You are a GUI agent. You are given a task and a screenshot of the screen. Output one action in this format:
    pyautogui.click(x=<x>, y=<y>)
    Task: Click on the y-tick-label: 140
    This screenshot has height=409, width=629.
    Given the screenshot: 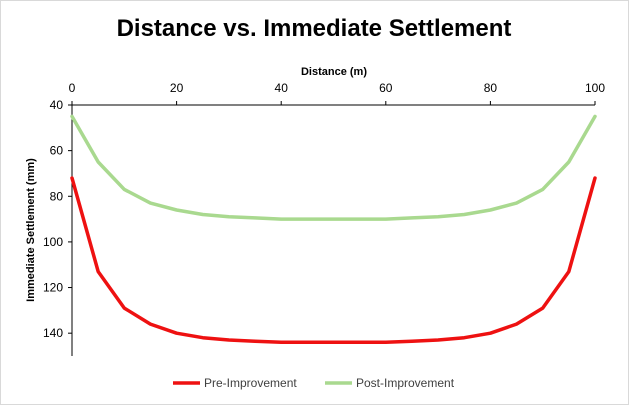 What is the action you would take?
    pyautogui.click(x=53, y=333)
    